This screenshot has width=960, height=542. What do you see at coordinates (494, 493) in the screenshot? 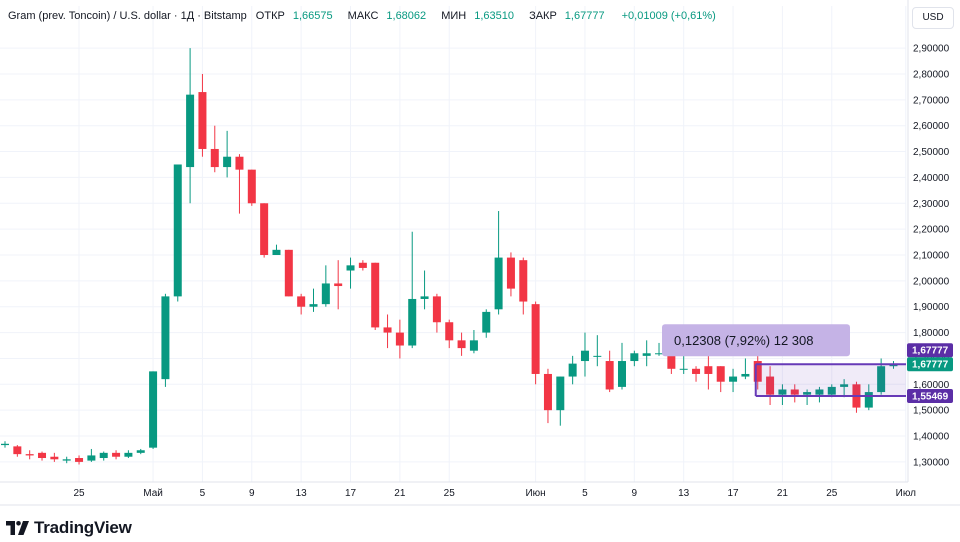
I see `time-axis: 25 Май 5 9 13 17 21 25 Июн 5 9 13 17 21 25 Июл` at bounding box center [494, 493].